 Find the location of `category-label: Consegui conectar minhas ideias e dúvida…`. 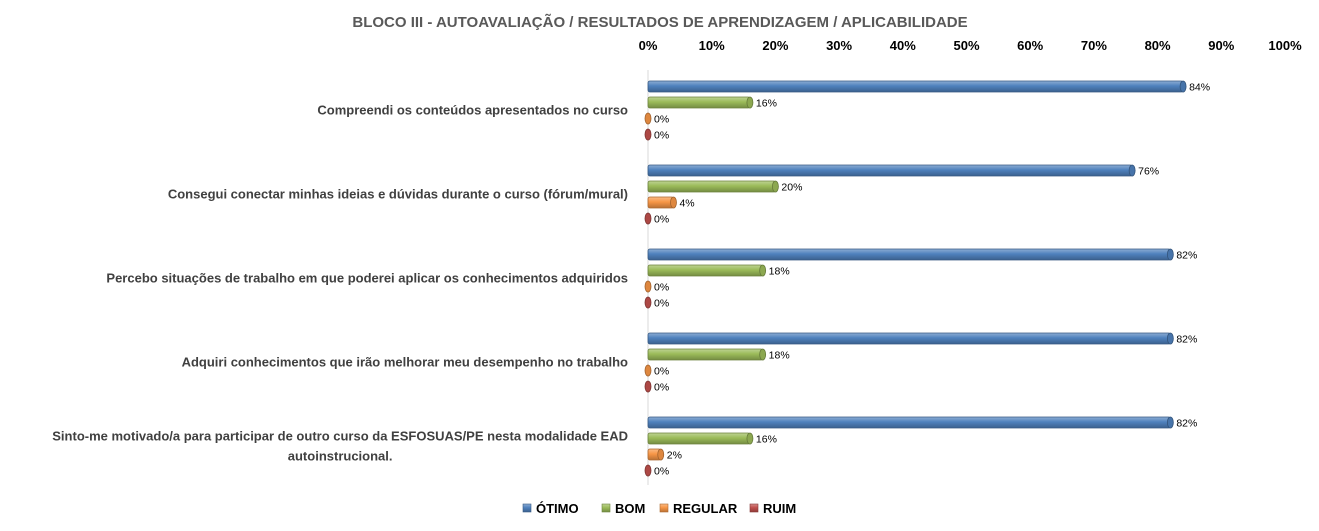

category-label: Consegui conectar minhas ideias e dúvida… is located at coordinates (398, 194).